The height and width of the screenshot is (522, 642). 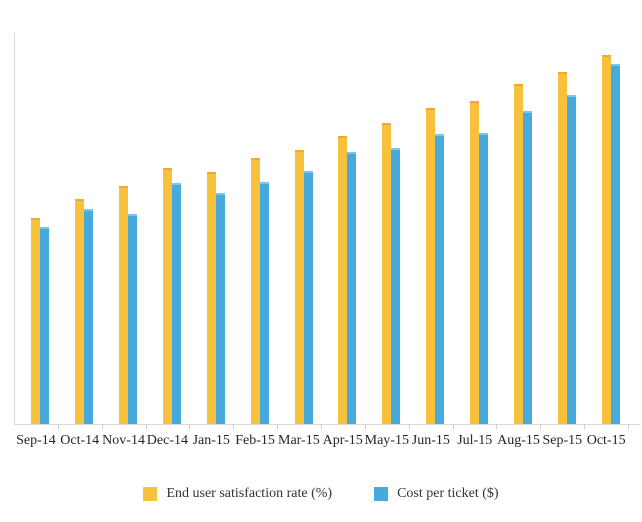 I want to click on satisfaction-swatch-icon, so click(x=150, y=494).